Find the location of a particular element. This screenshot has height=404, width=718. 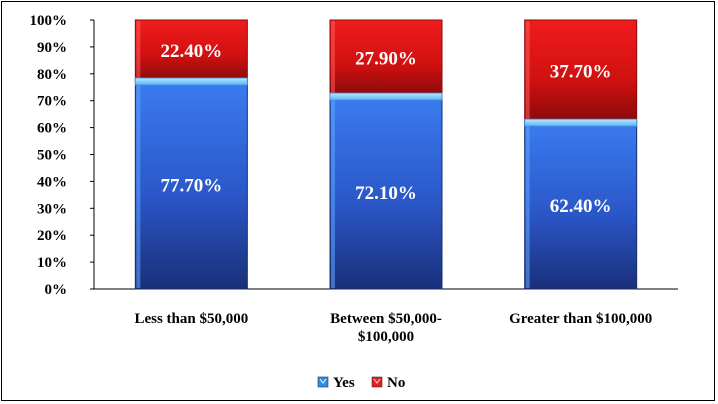

x-category-label: Greater than $100,000 is located at coordinates (580, 319).